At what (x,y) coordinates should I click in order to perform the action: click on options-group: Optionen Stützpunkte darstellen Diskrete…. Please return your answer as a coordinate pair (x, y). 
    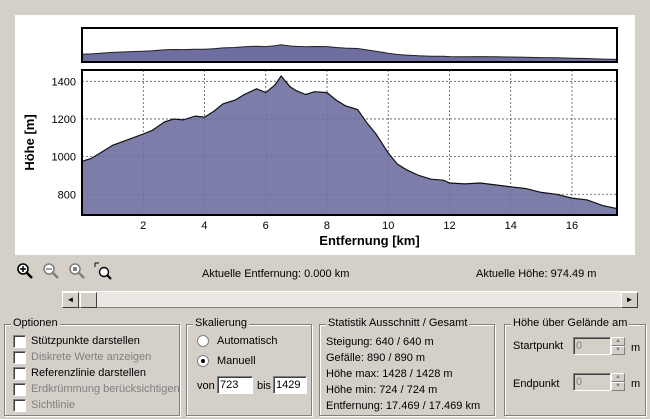
    Looking at the image, I should click on (92, 366).